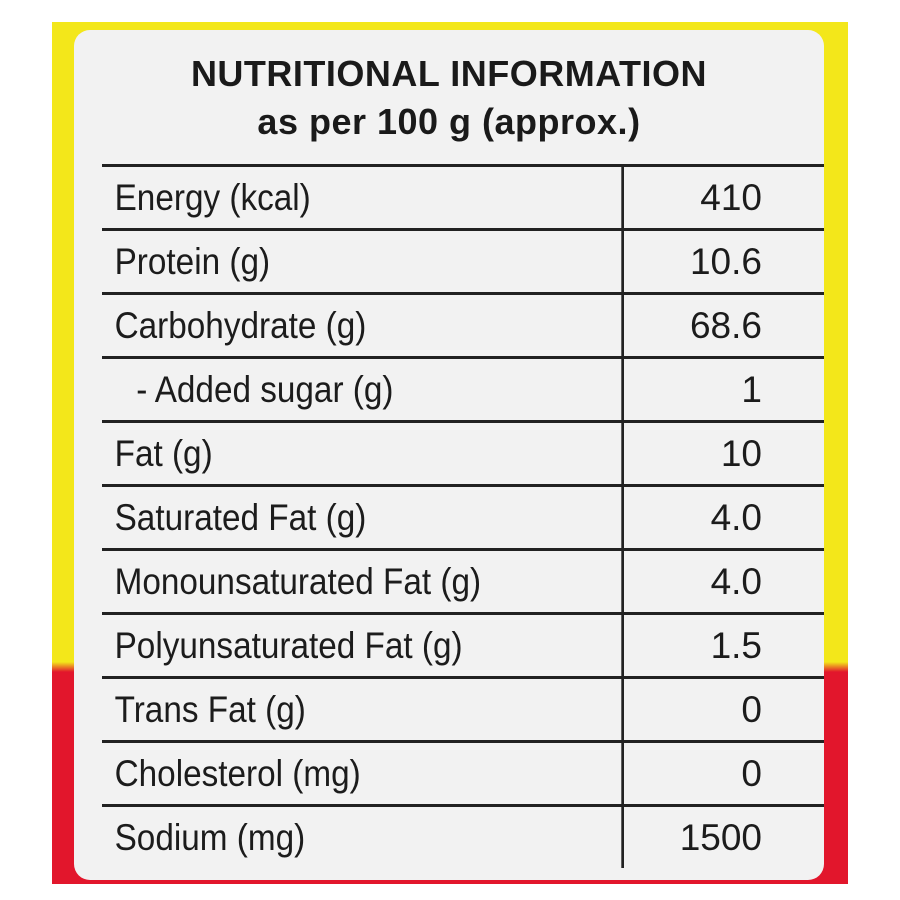  What do you see at coordinates (725, 261) in the screenshot?
I see `nutrient-value: 10.6` at bounding box center [725, 261].